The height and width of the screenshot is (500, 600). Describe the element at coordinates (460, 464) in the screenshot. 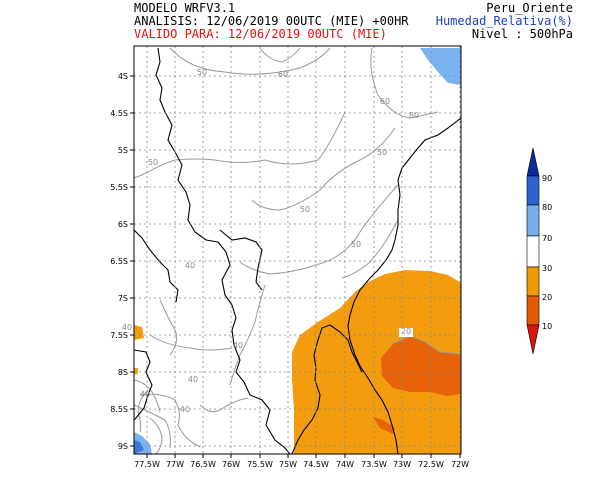

I see `x-tick-label: 72W` at that location.